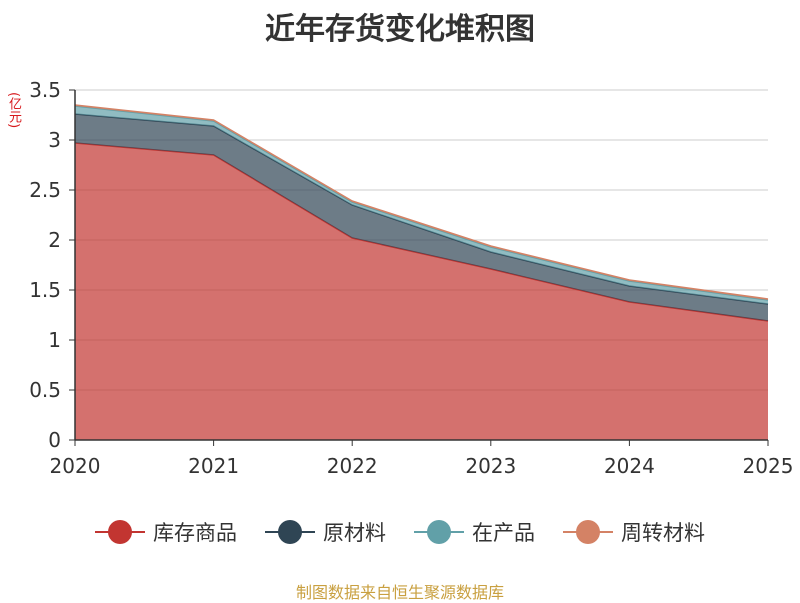  Describe the element at coordinates (13, 110) in the screenshot. I see `y-axis-unit: (亿元)` at that location.